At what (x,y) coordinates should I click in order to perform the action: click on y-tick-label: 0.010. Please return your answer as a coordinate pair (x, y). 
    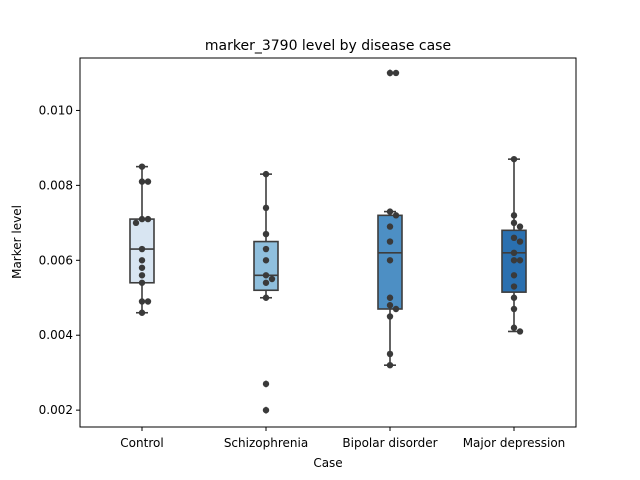
    Looking at the image, I should click on (56, 110).